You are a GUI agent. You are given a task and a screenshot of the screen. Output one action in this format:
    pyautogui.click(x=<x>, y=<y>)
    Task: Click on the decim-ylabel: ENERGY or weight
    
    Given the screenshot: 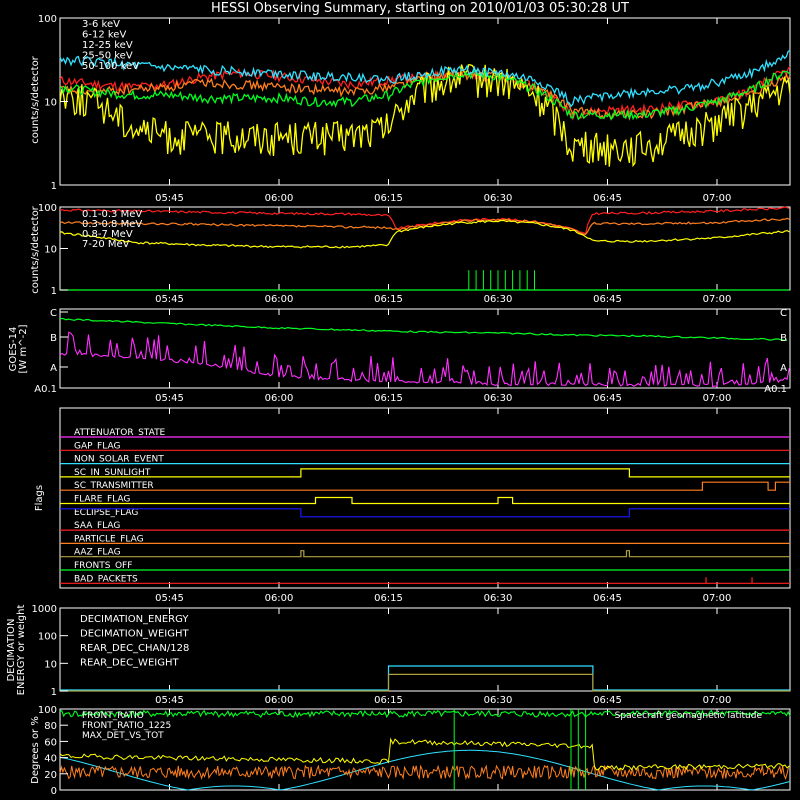 What is the action you would take?
    pyautogui.click(x=21, y=650)
    